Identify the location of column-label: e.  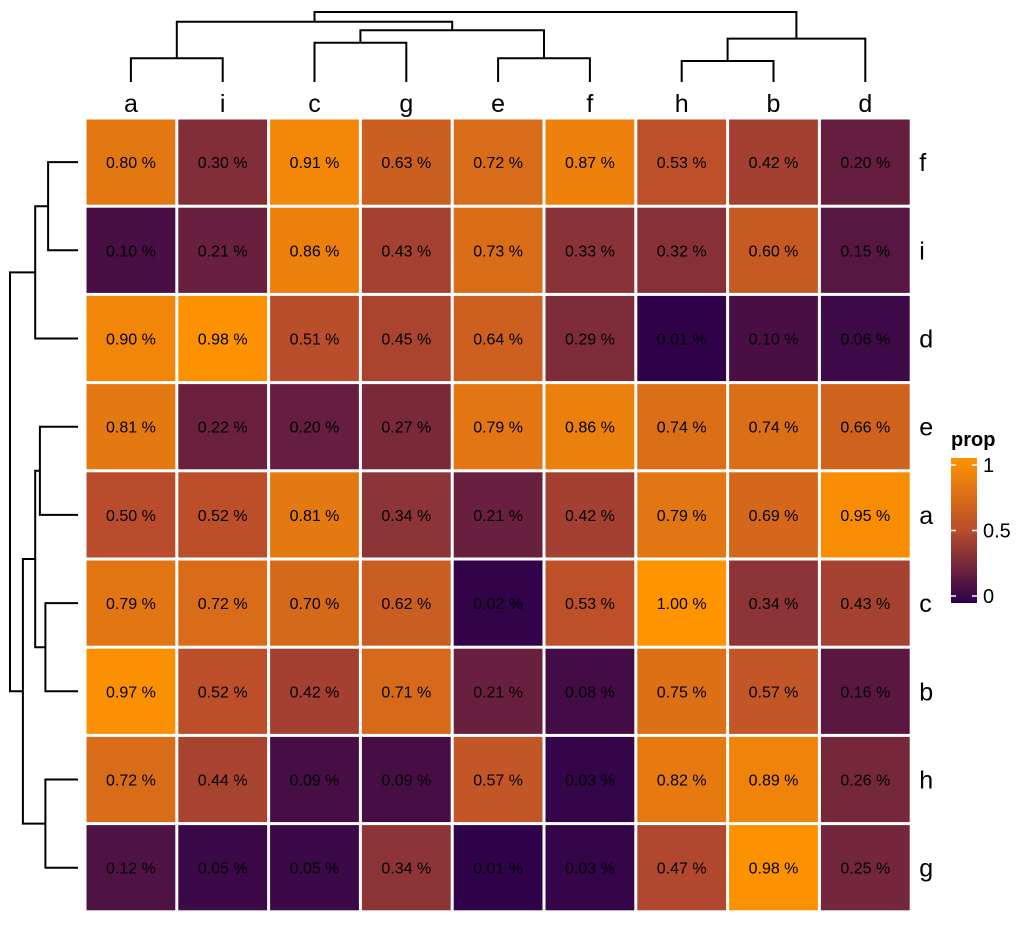
(498, 104).